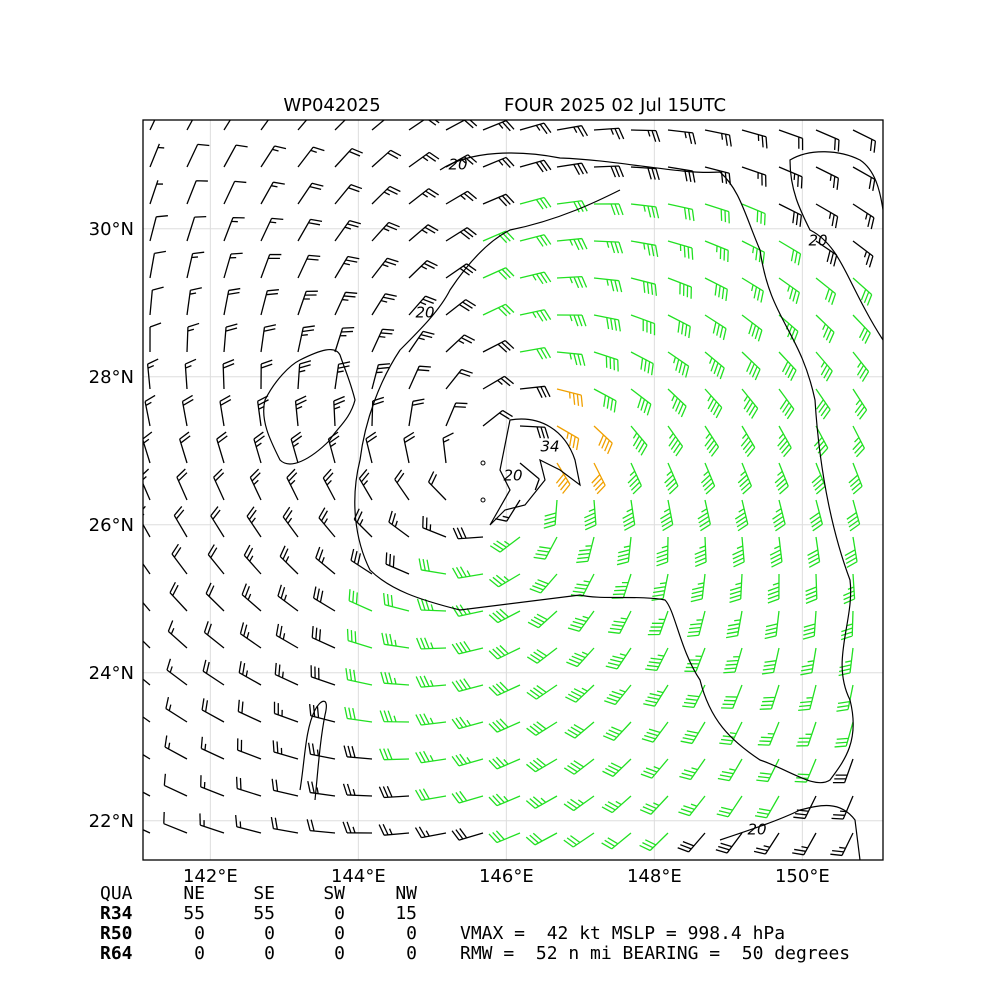 The width and height of the screenshot is (1000, 1000). What do you see at coordinates (549, 447) in the screenshot?
I see `contour-label: 34` at bounding box center [549, 447].